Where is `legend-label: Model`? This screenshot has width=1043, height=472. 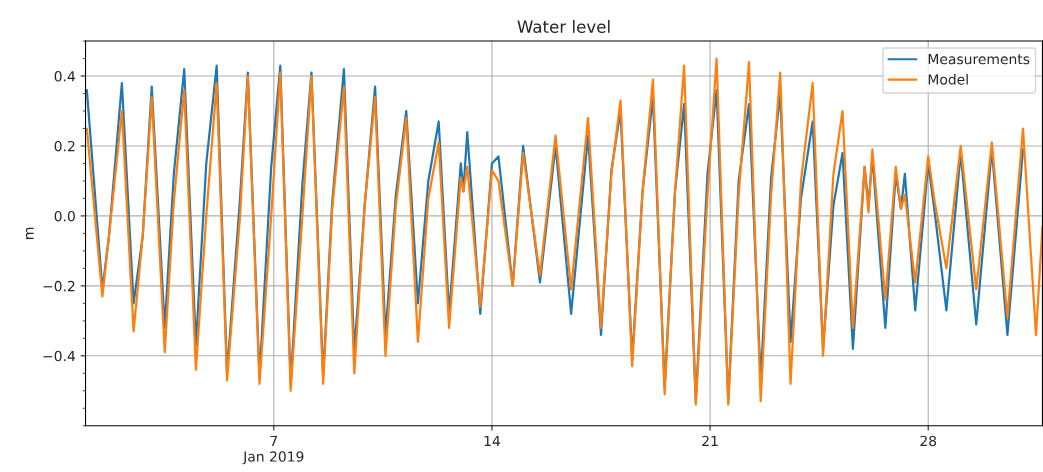 legend-label: Model is located at coordinates (948, 79).